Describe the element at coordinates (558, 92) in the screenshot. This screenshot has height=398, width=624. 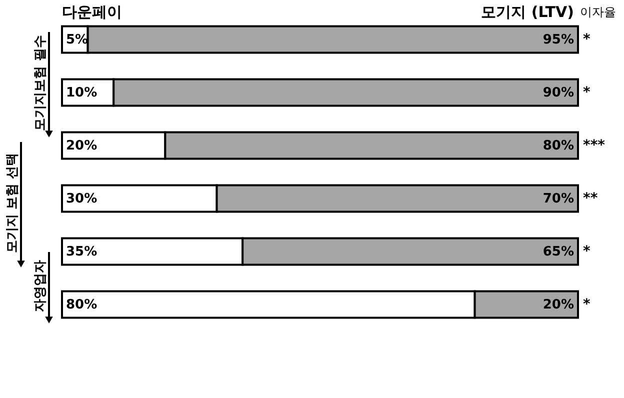
I see `data-label: 90%` at that location.